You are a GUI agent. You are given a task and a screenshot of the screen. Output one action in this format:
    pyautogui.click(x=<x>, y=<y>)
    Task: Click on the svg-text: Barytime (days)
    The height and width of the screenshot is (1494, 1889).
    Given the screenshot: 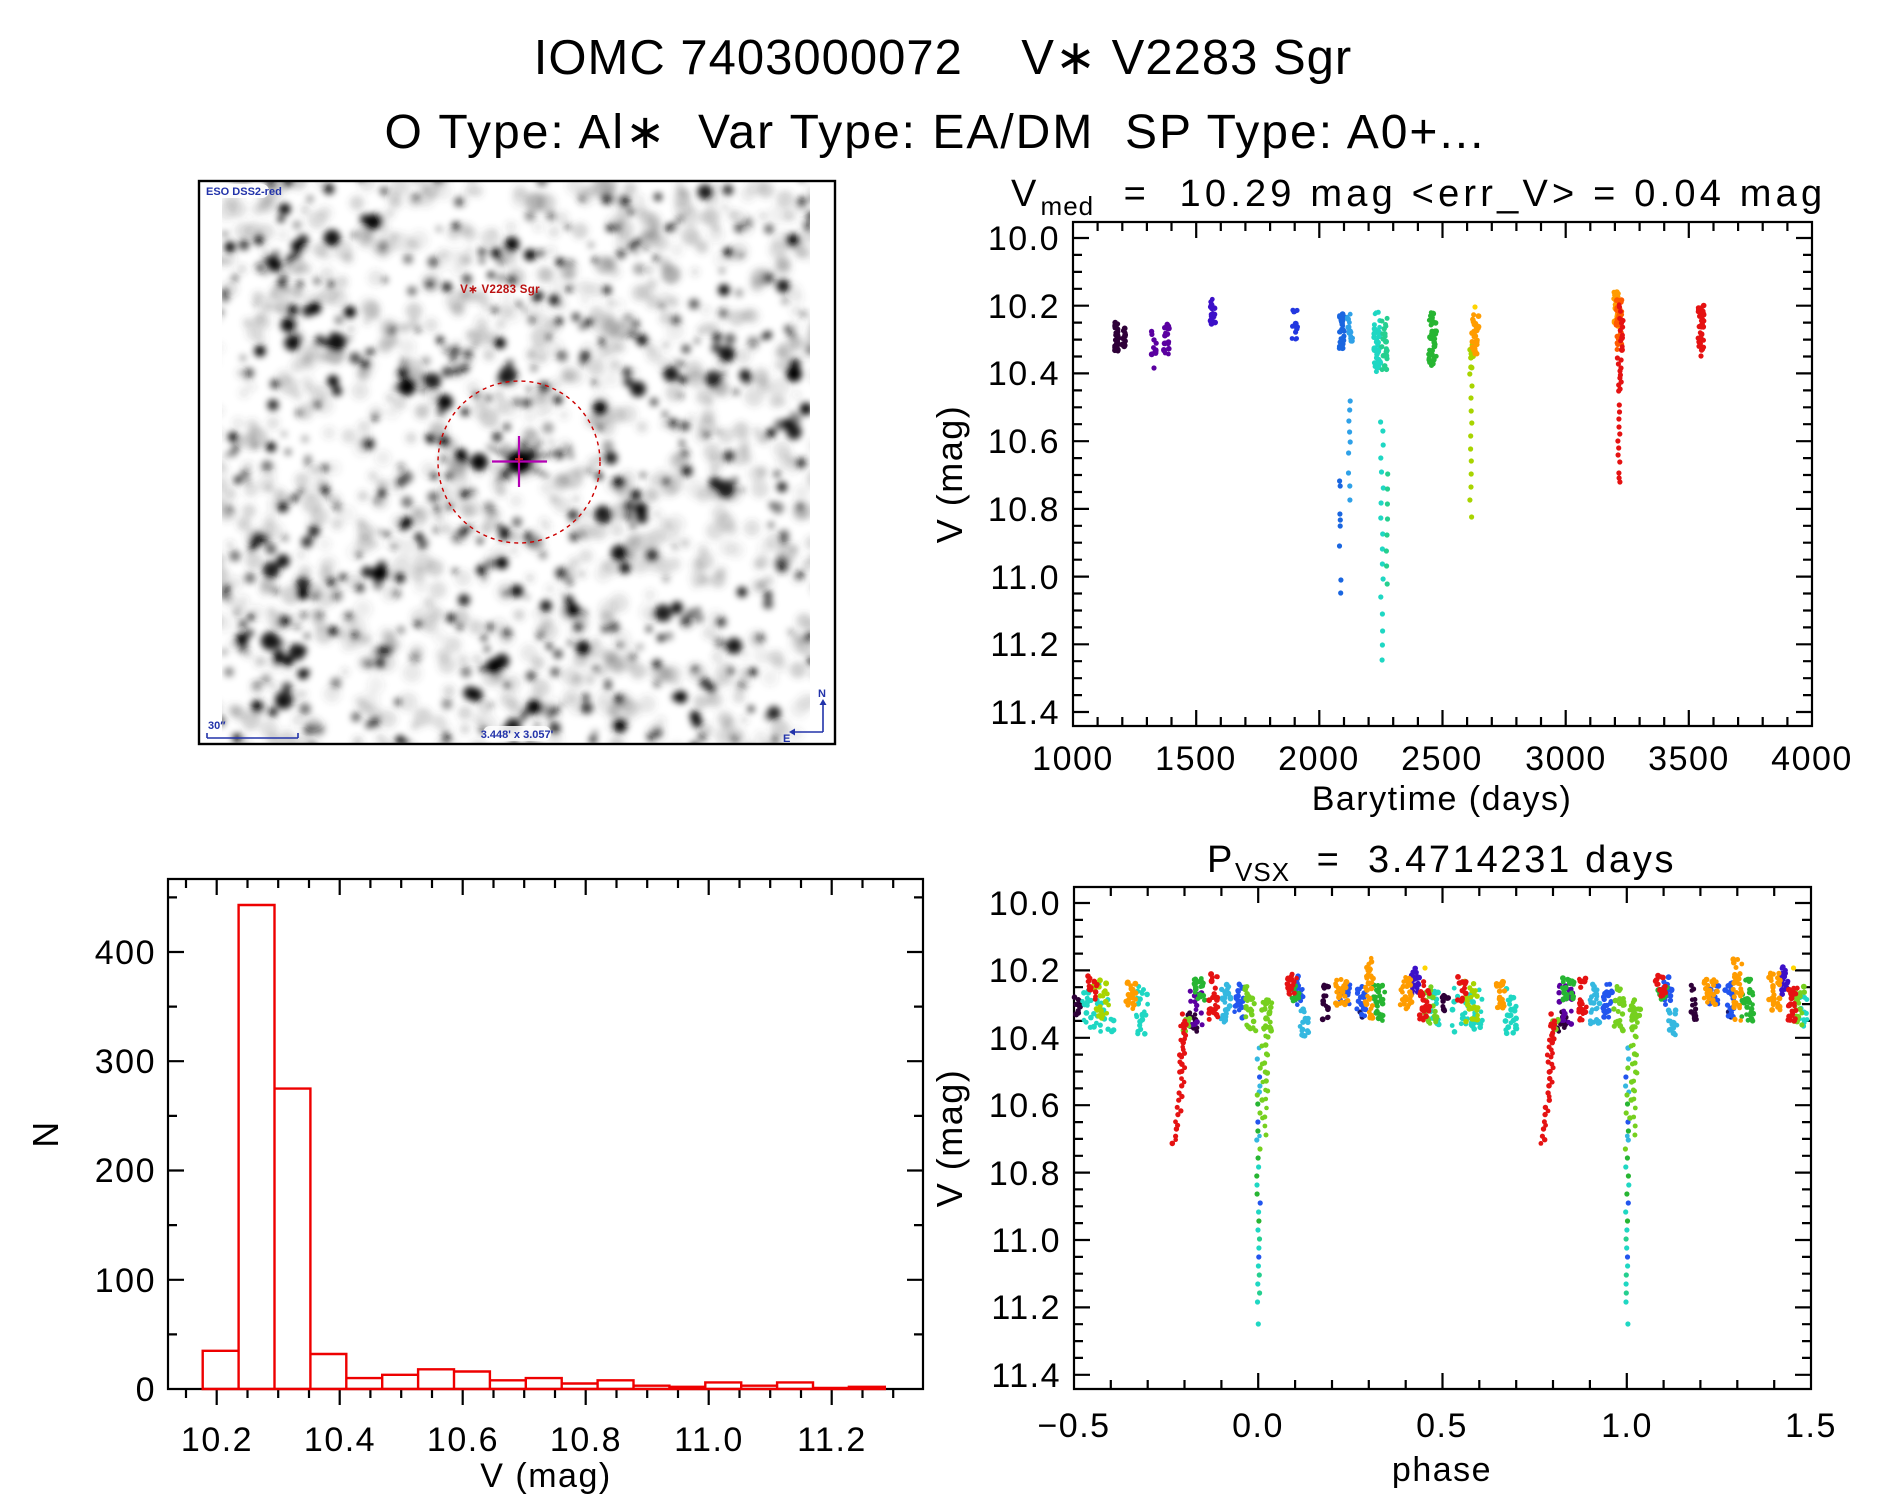 What is the action you would take?
    pyautogui.click(x=1442, y=799)
    